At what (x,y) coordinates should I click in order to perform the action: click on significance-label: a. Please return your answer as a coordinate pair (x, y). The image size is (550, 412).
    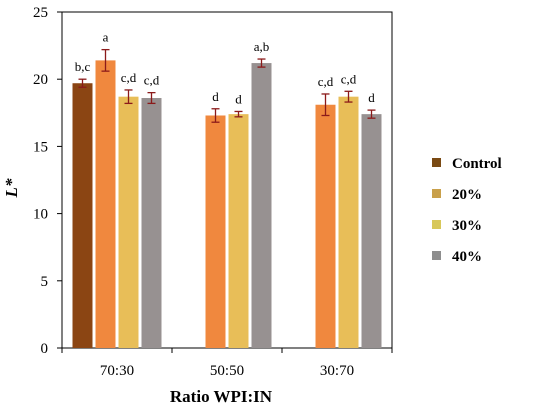
    Looking at the image, I should click on (106, 37).